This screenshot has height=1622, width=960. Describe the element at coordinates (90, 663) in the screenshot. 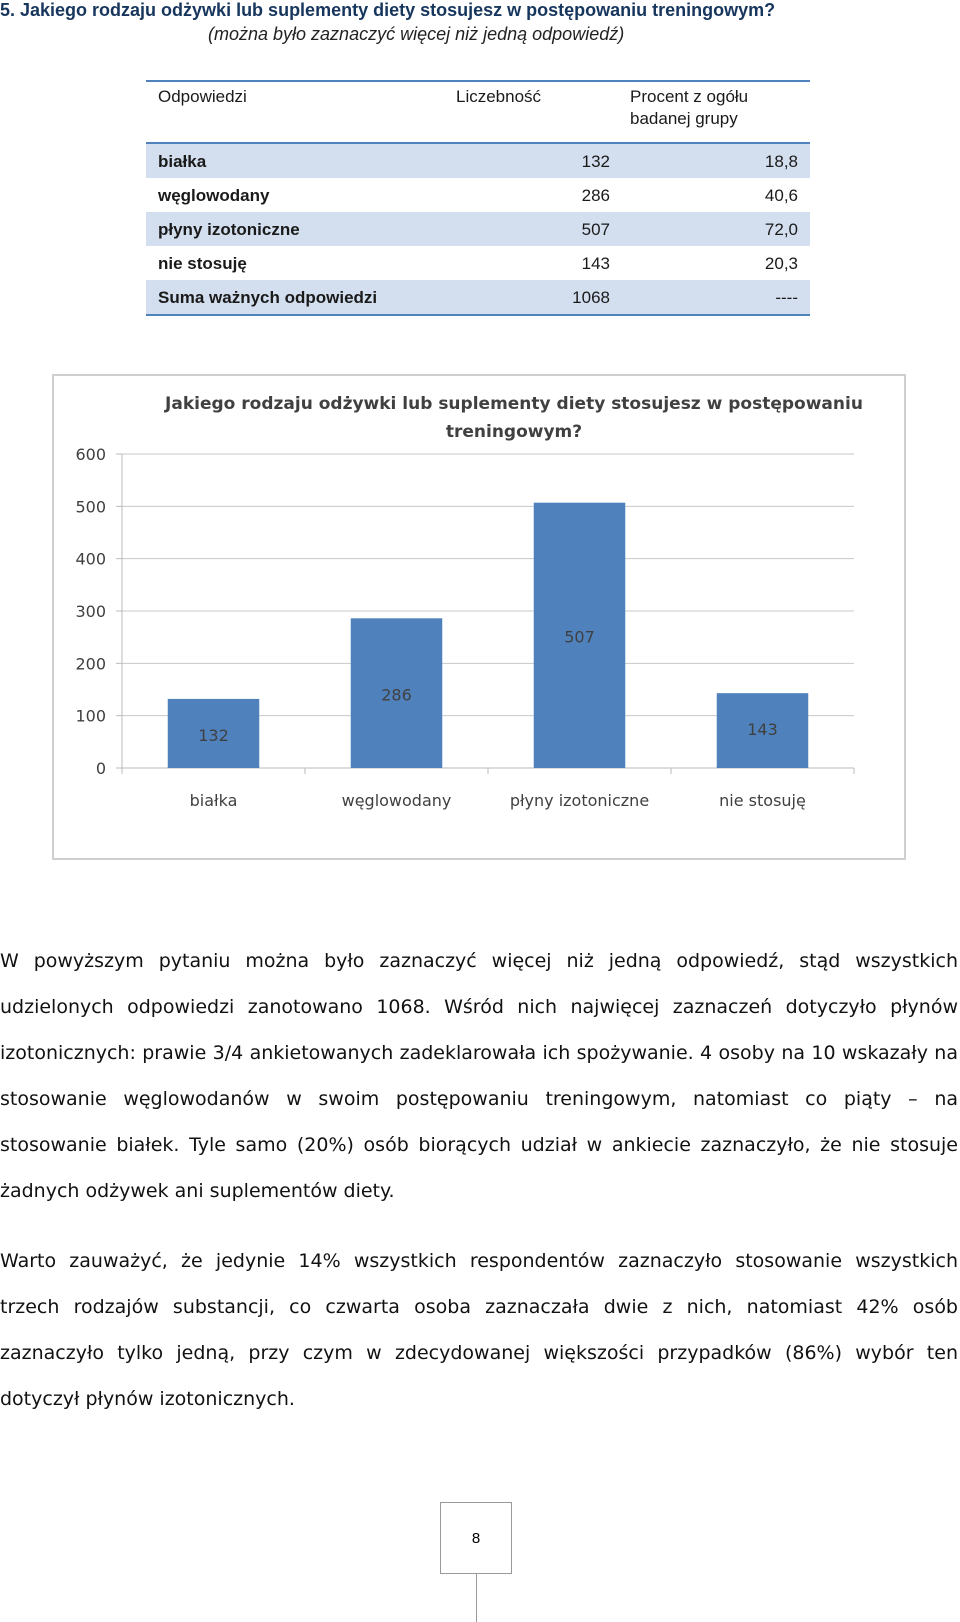

I see `y-tick-label: 200` at that location.